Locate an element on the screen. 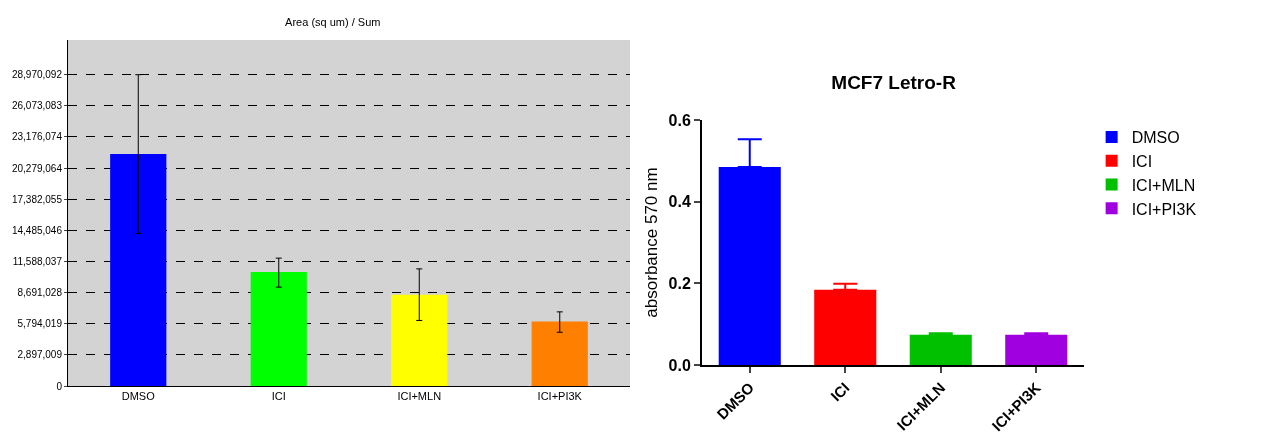 Image resolution: width=1274 pixels, height=446 pixels. y-tick-label: 8,691,028 is located at coordinates (40, 293).